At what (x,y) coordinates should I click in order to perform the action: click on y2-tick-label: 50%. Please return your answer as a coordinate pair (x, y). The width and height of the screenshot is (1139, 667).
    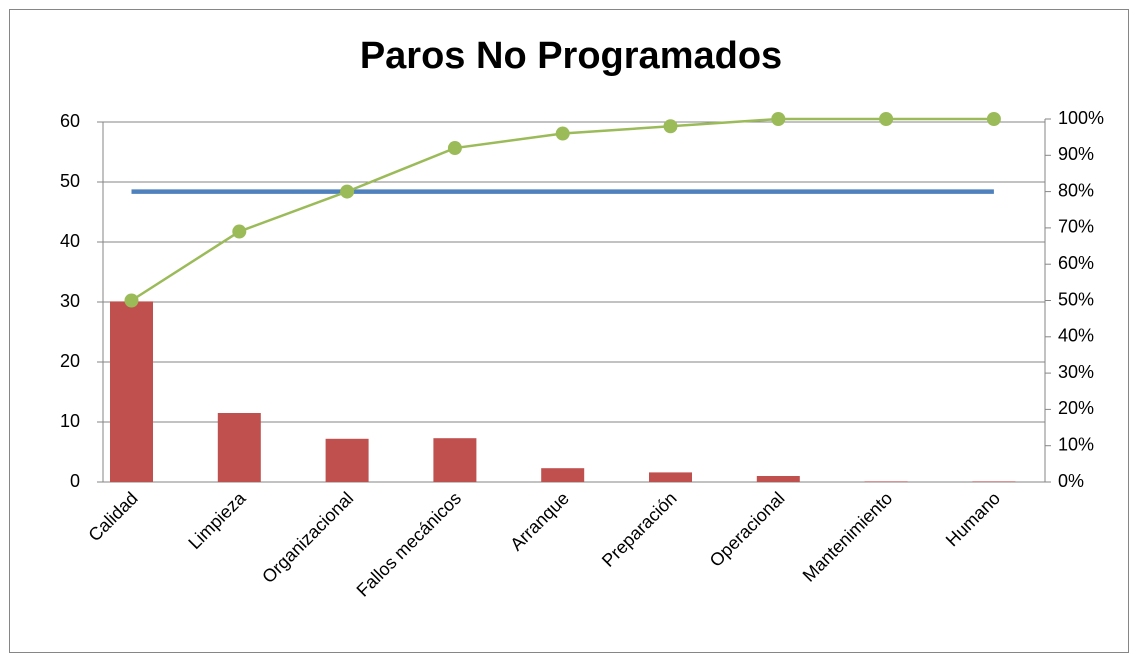
    Looking at the image, I should click on (1076, 299).